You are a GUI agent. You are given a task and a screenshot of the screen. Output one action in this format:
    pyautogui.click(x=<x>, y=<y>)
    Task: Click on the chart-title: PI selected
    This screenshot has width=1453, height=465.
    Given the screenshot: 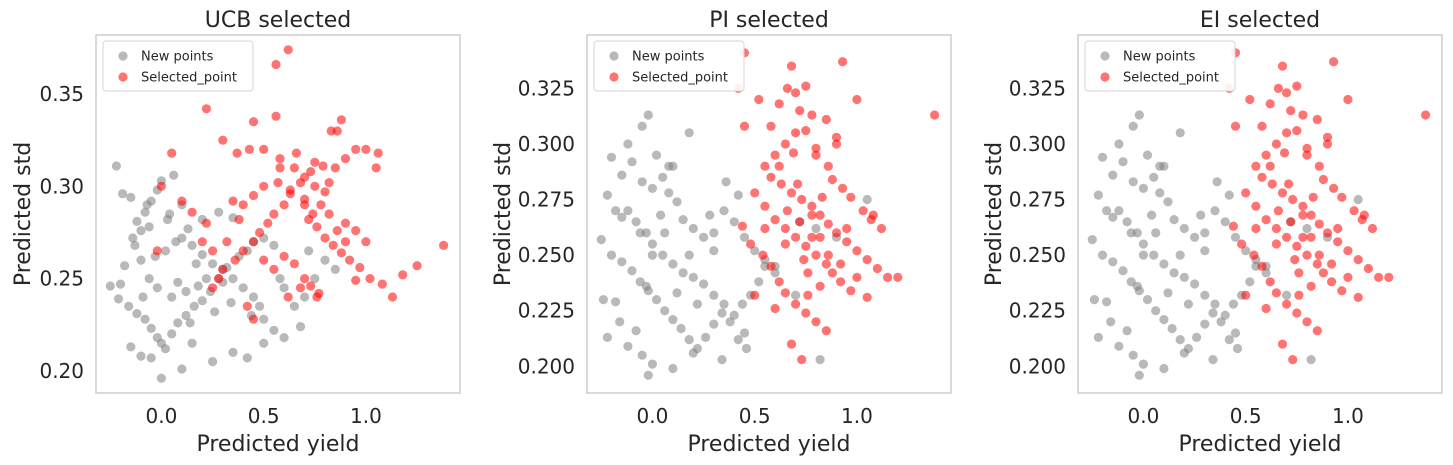 What is the action you would take?
    pyautogui.click(x=769, y=20)
    